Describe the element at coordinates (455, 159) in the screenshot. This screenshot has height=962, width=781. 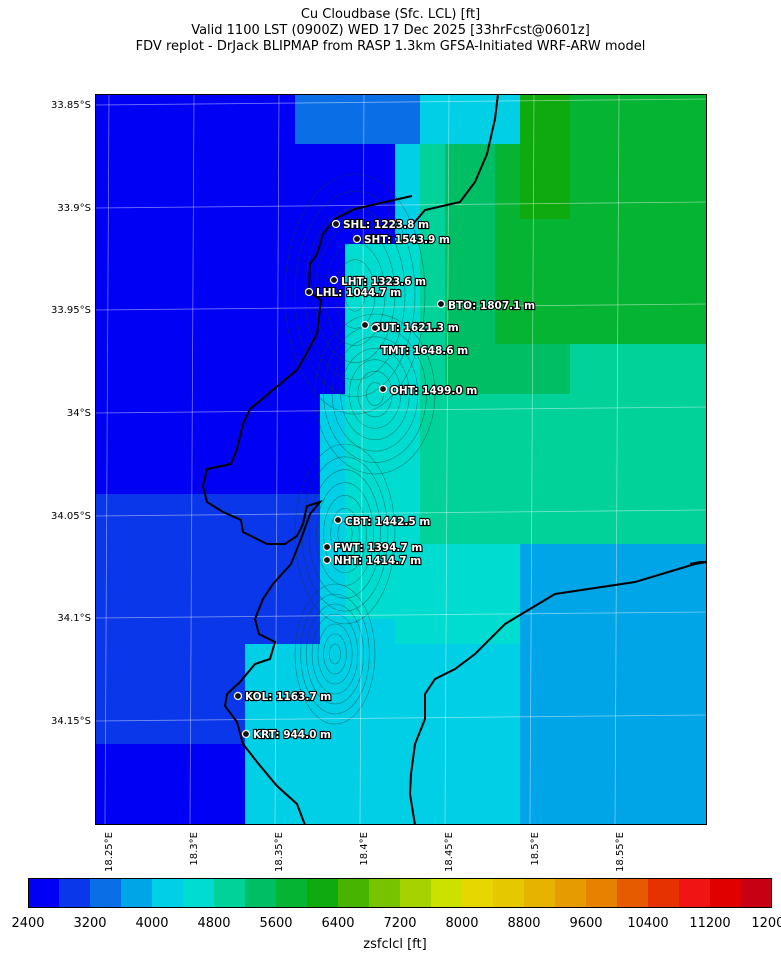
I see `region-boundary` at that location.